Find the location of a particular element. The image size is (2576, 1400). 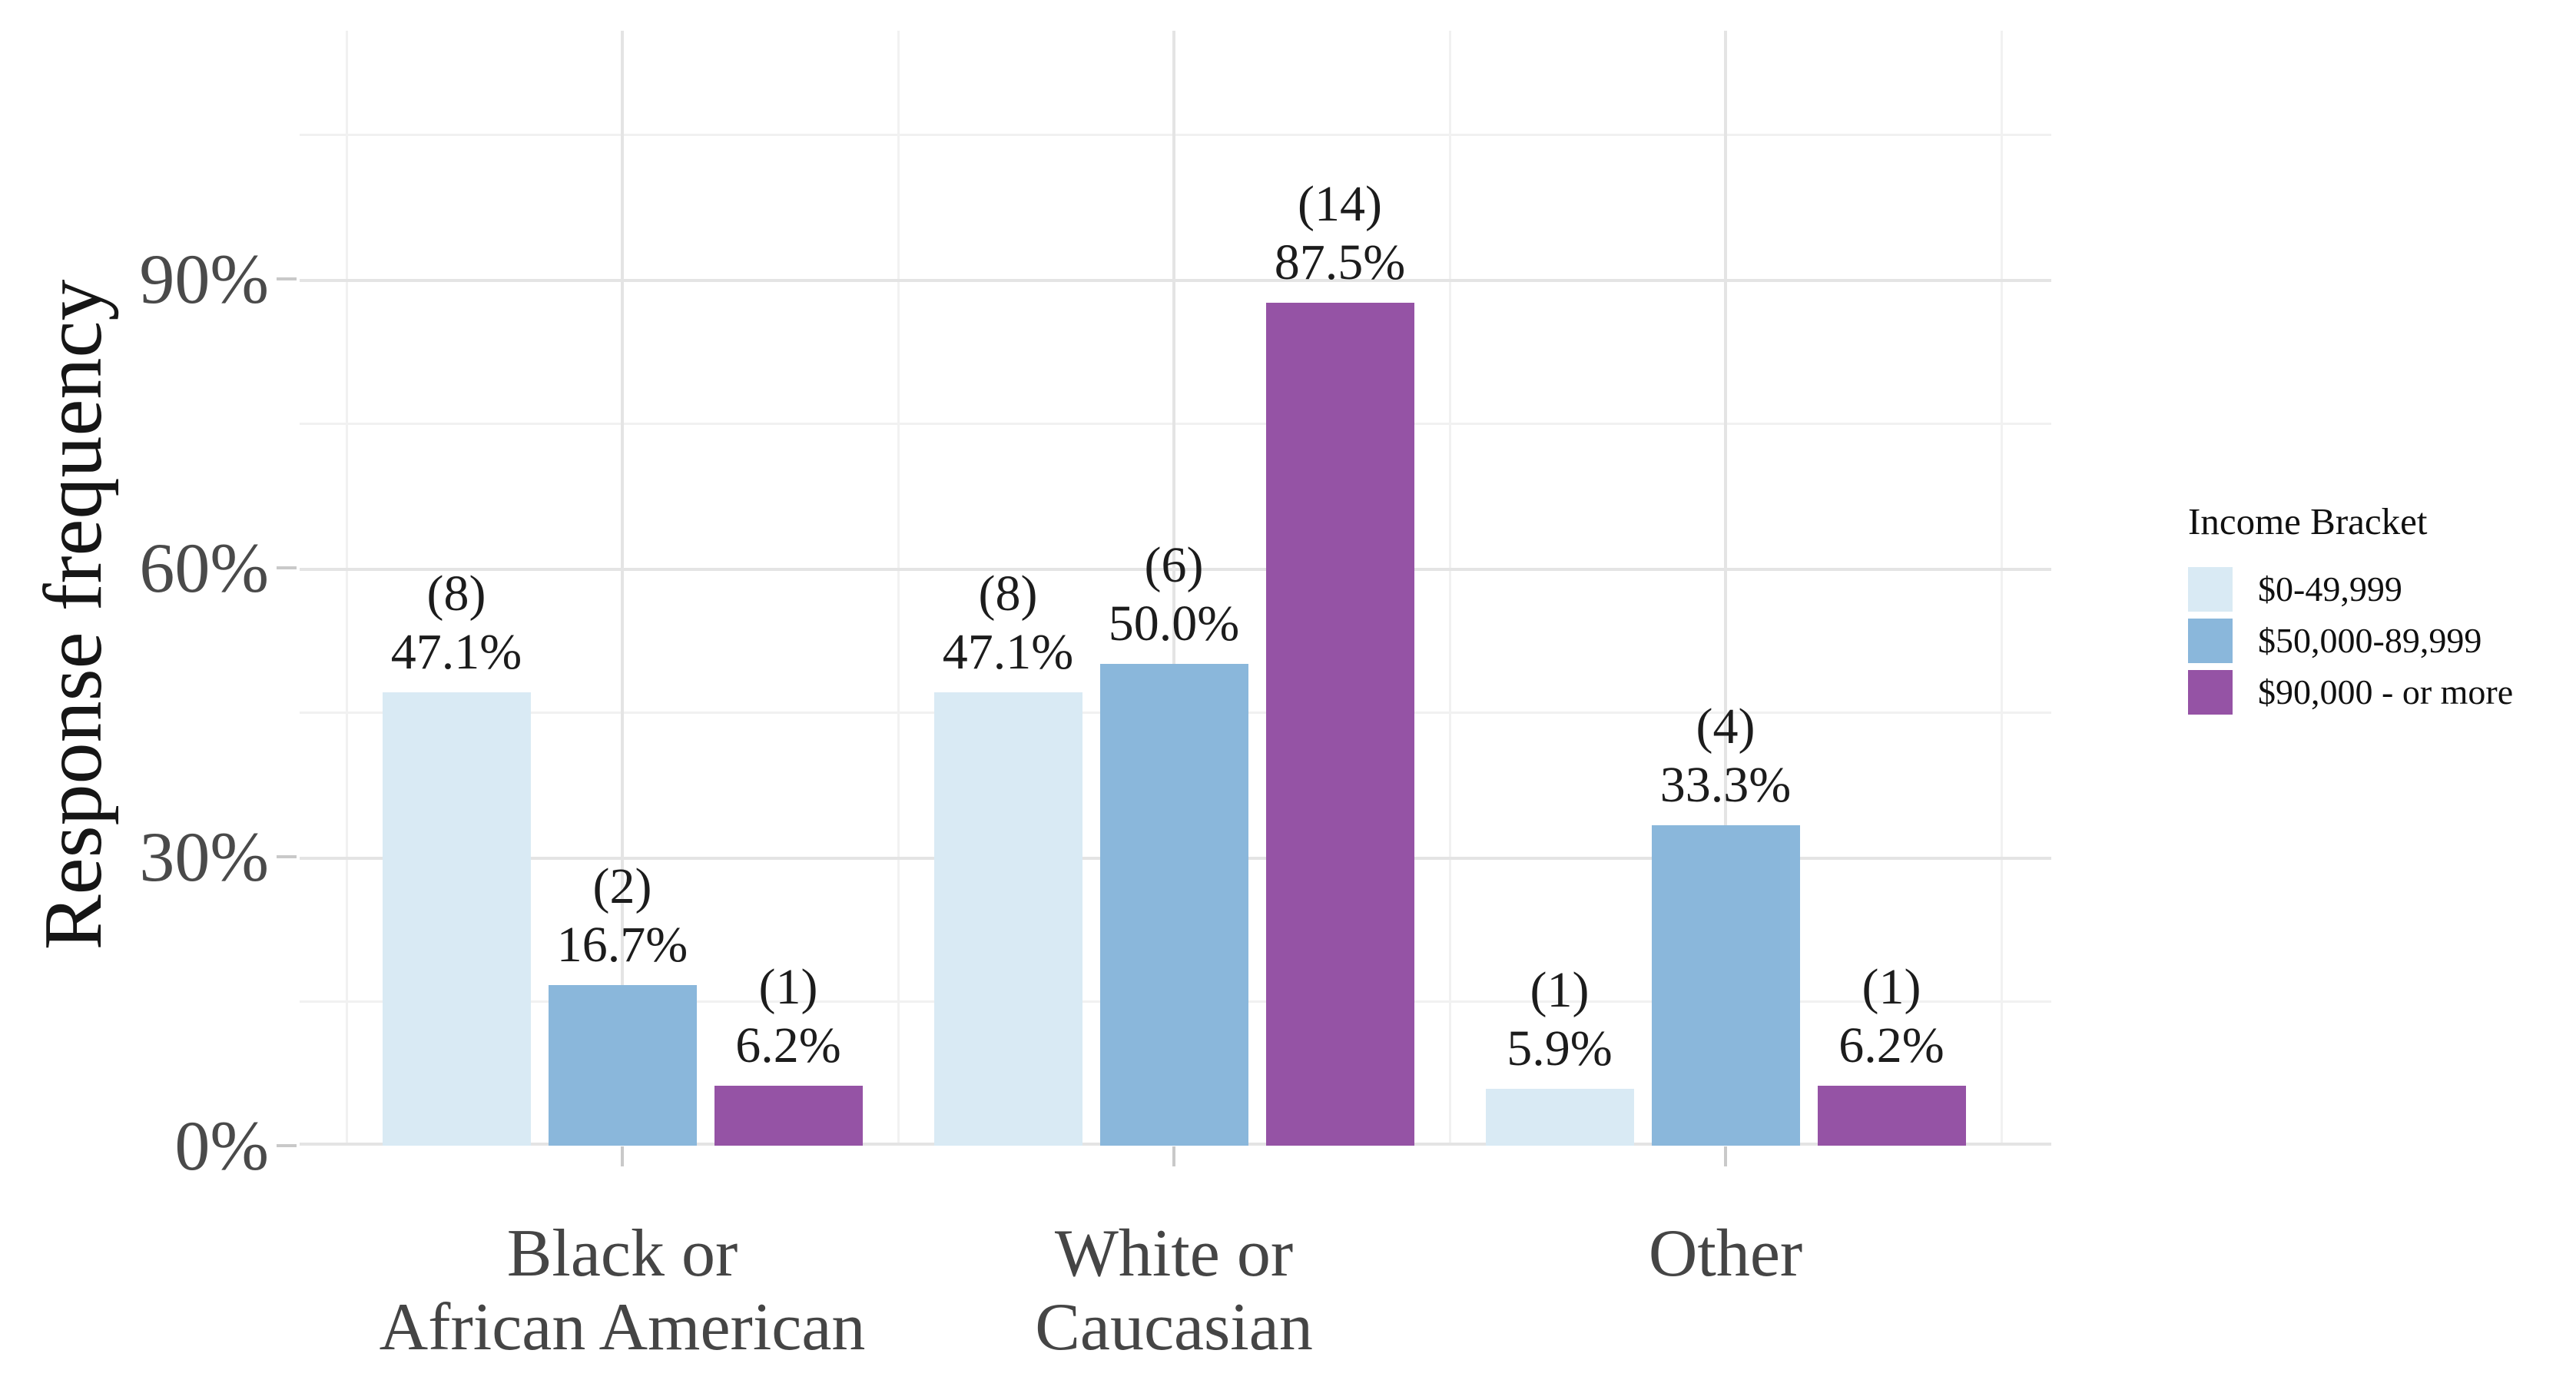

legend-items: $0-49,999 $50,000-89,999 $90,000 - or more is located at coordinates (2382, 641).